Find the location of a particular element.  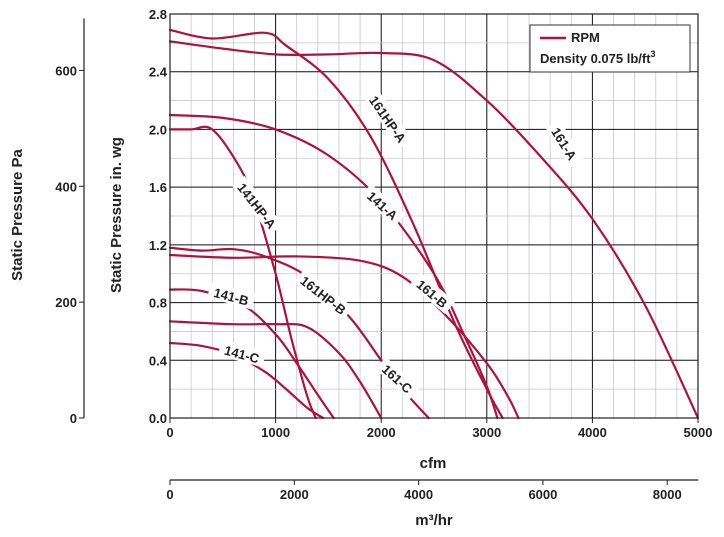

y-tick-label: 0.0 is located at coordinates (158, 418).